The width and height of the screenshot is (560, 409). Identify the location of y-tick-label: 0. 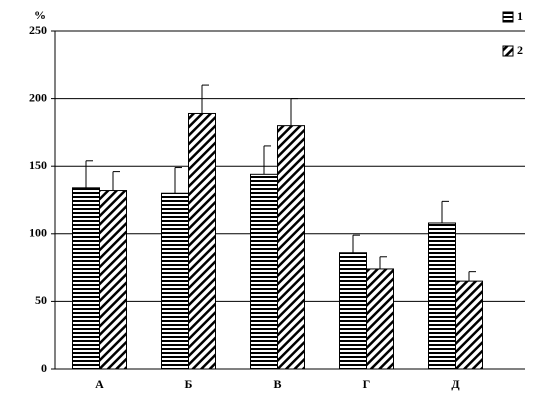
(44, 368).